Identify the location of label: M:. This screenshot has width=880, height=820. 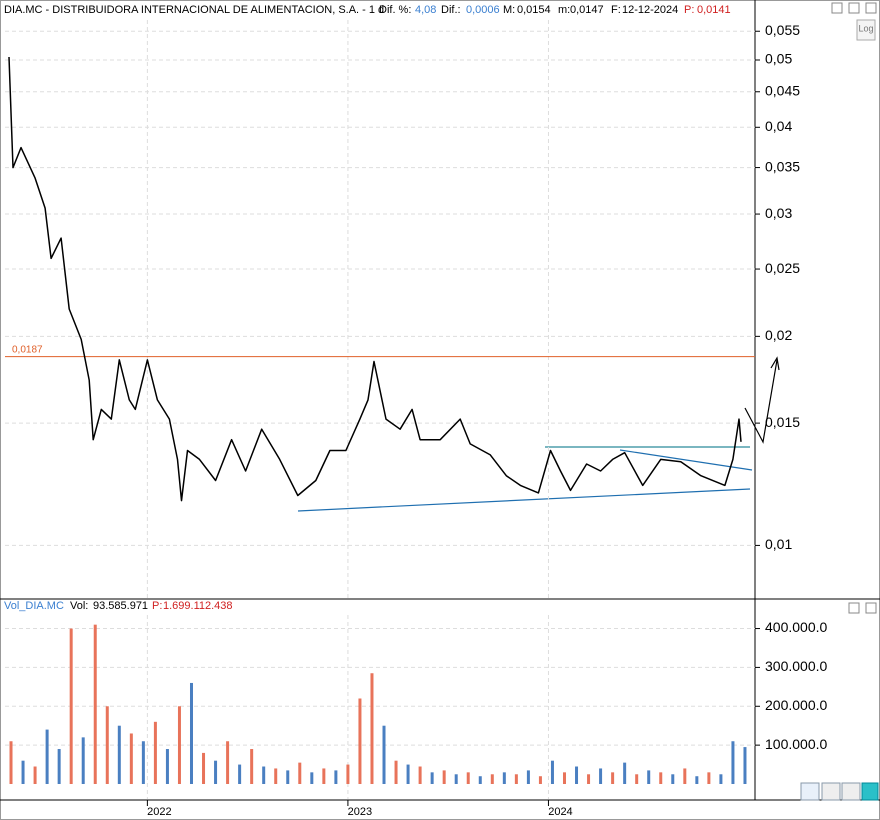
(509, 10).